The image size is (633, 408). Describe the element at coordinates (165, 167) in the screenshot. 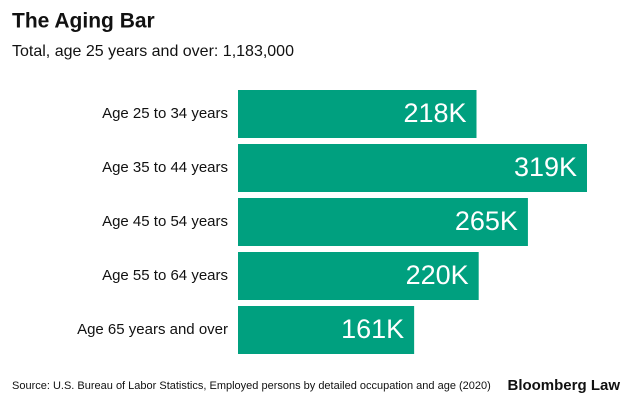

I see `category-label: Age 35 to 44 years` at that location.